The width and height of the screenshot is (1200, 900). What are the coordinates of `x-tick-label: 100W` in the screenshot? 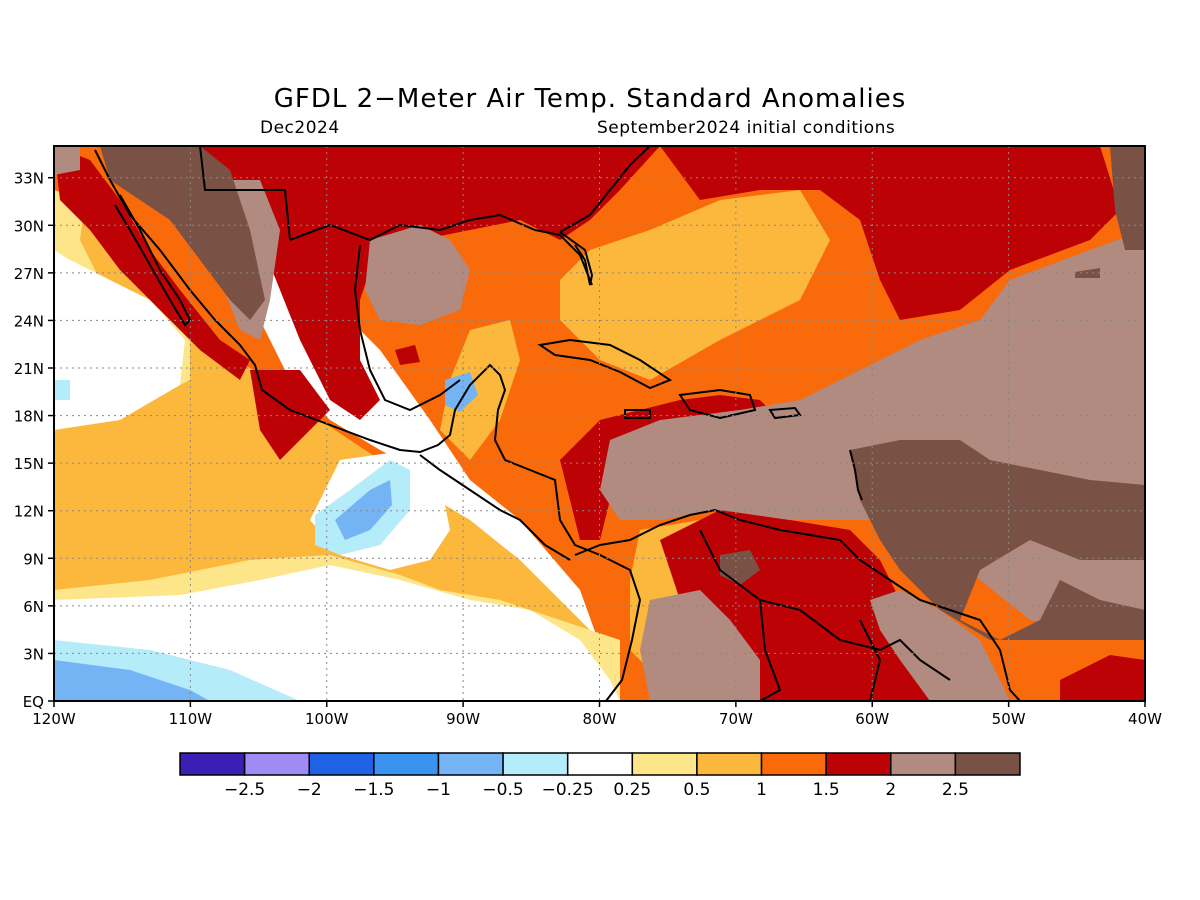 It's located at (327, 719).